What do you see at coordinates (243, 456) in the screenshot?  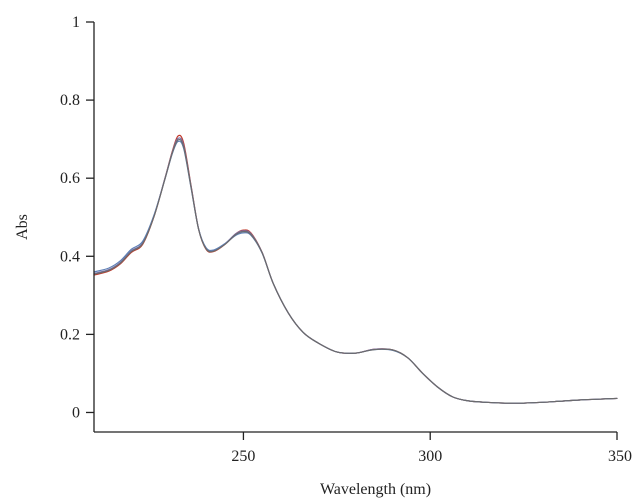 I see `x-tick-label: 250` at bounding box center [243, 456].